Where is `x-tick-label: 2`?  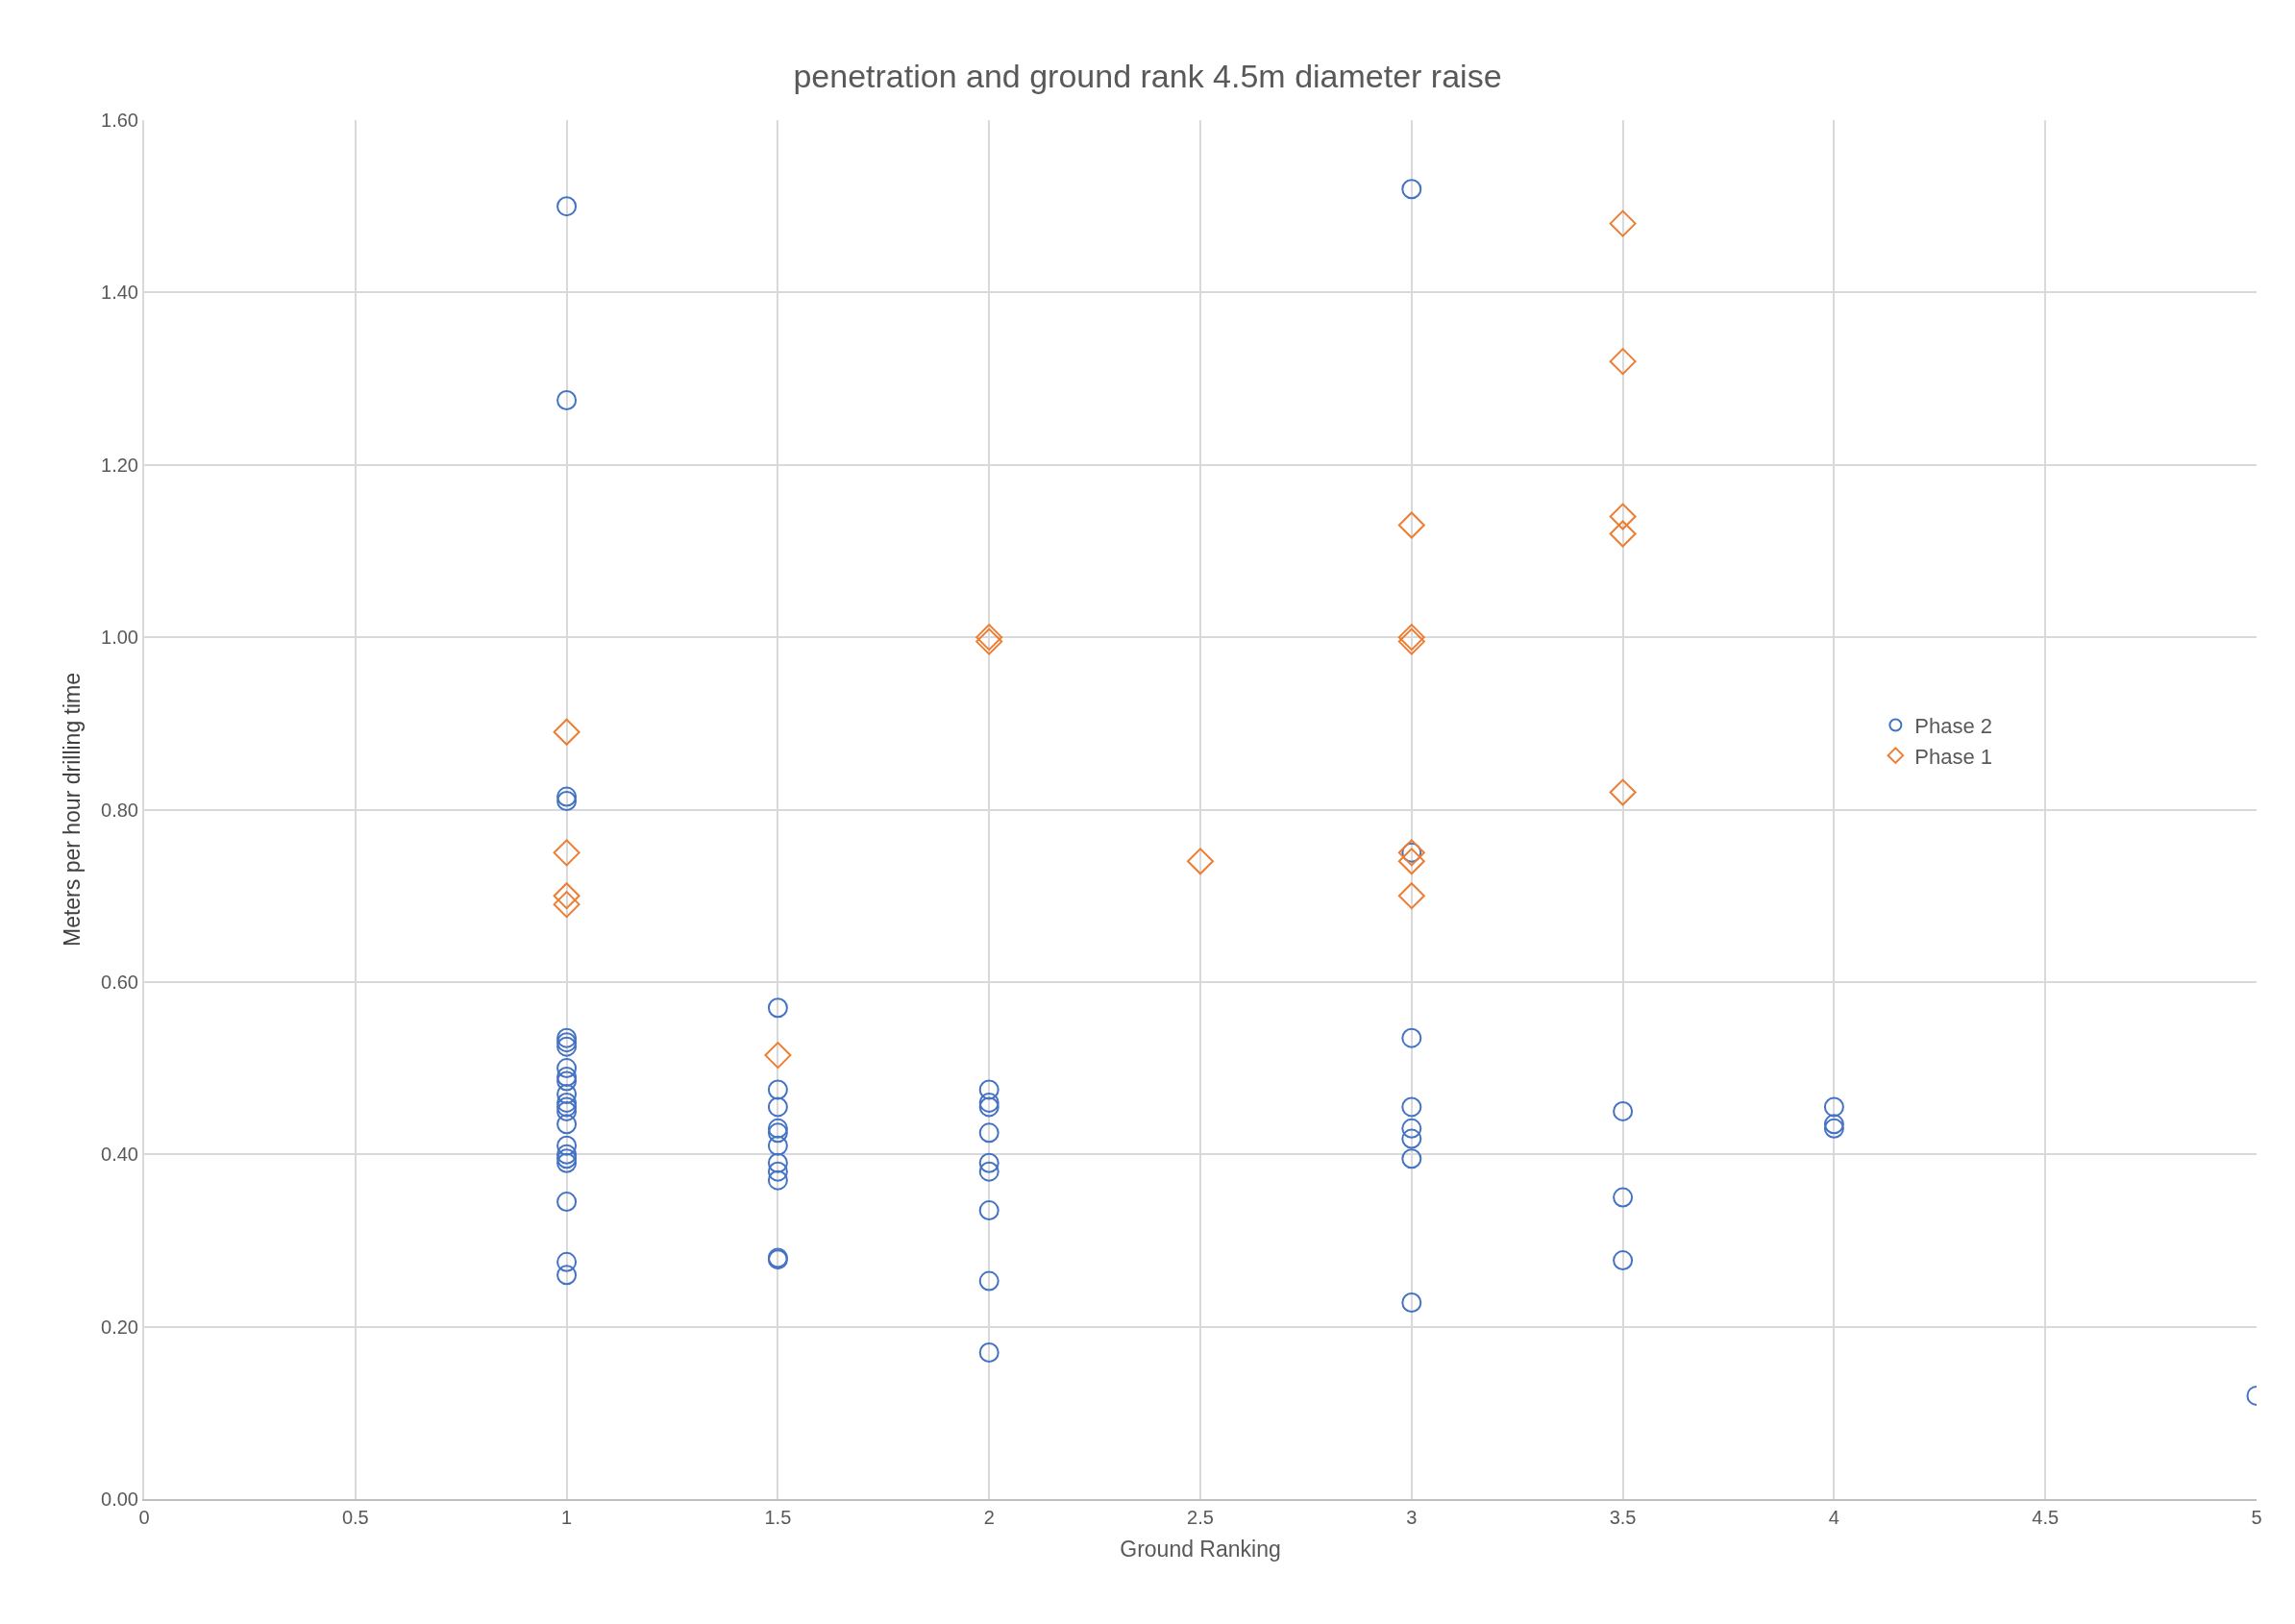
x-tick-label: 2 is located at coordinates (989, 1517).